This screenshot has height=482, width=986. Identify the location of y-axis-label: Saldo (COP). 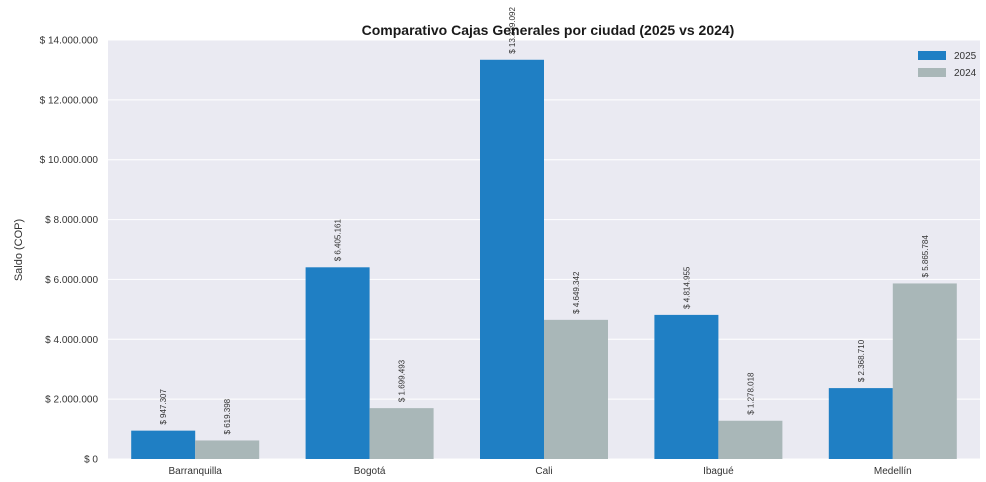
(19, 250).